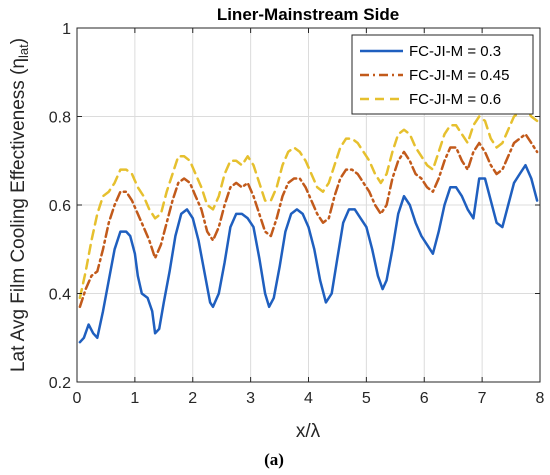 This screenshot has width=550, height=475. Describe the element at coordinates (540, 398) in the screenshot. I see `x-tick-label: 8` at that location.